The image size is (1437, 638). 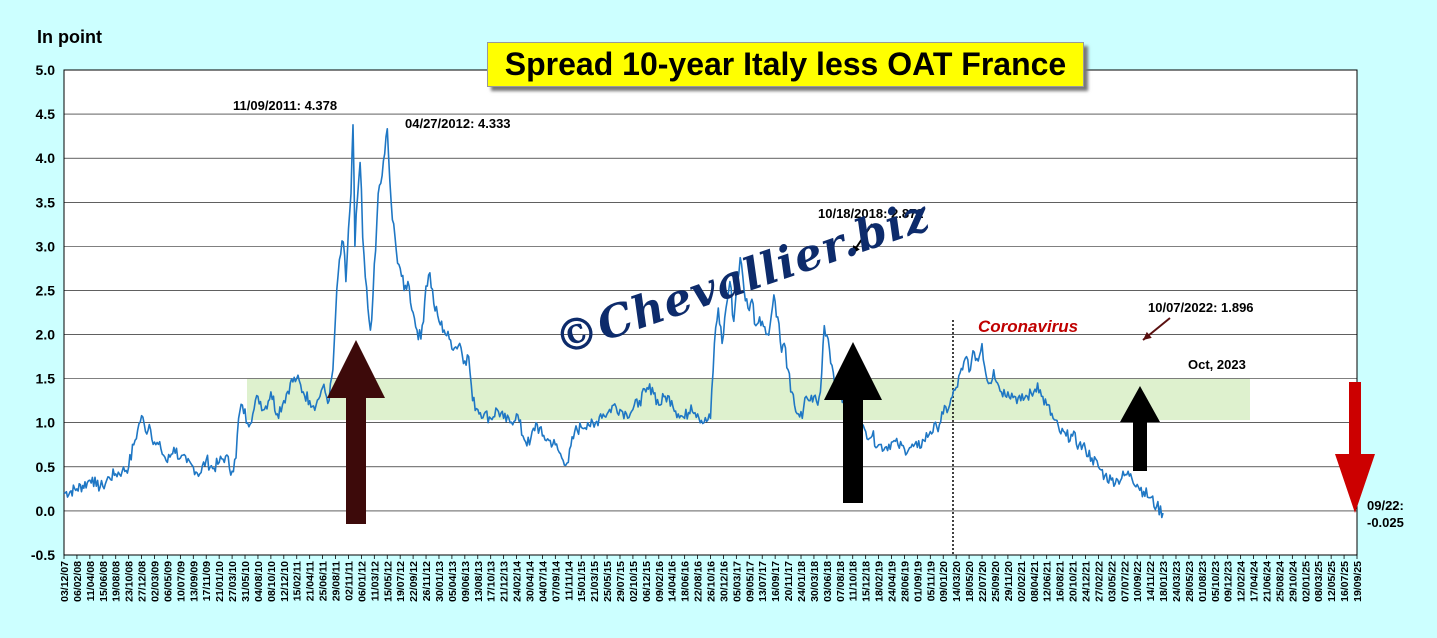 What do you see at coordinates (1099, 581) in the screenshot?
I see `x-tick-label: 27/02/22` at bounding box center [1099, 581].